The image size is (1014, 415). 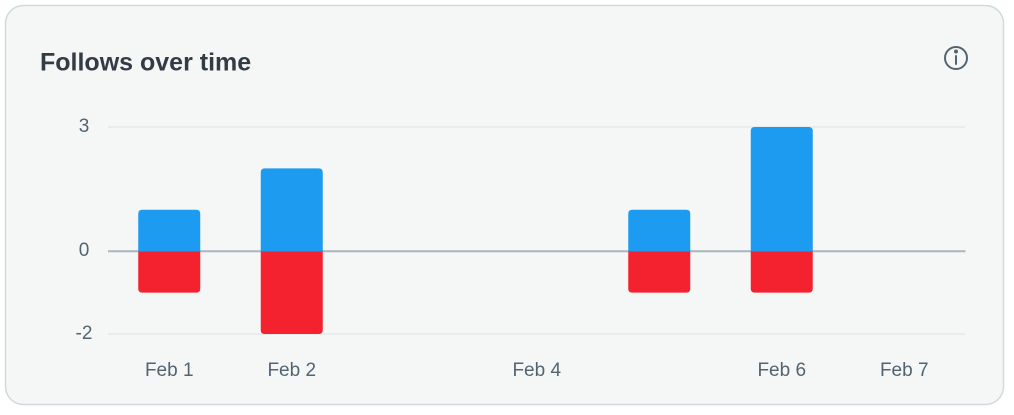 I want to click on y-tick-label: 3, so click(x=84, y=126).